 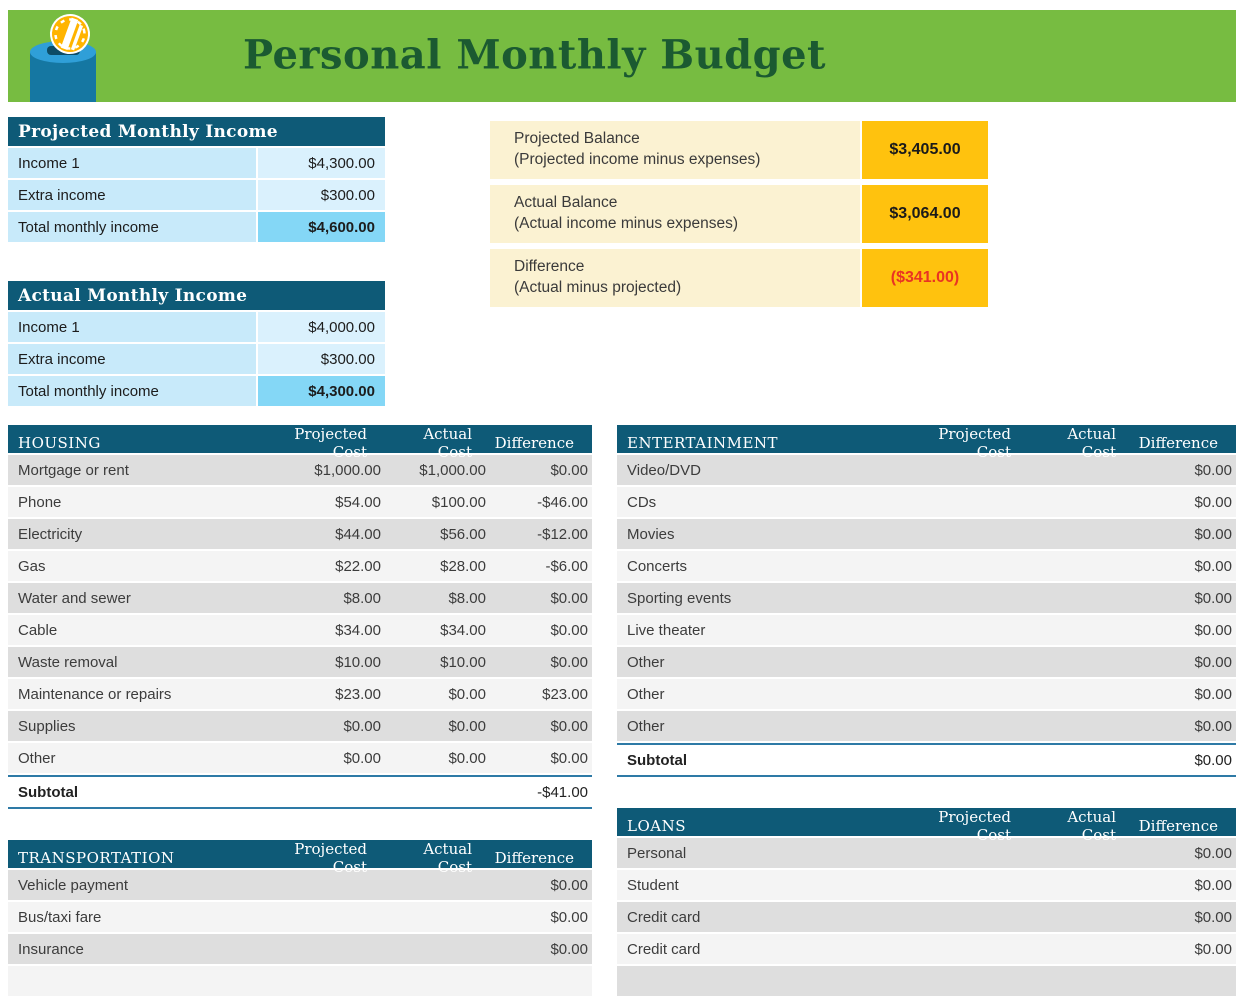 What do you see at coordinates (651, 534) in the screenshot?
I see `expense-row-label-cell: Movies` at bounding box center [651, 534].